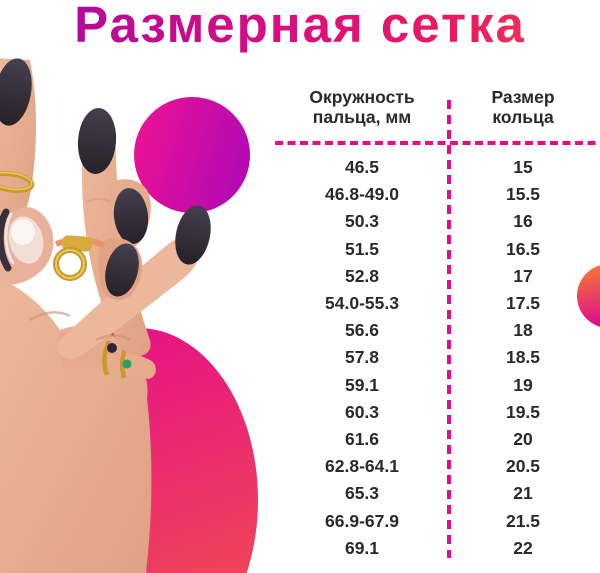 The width and height of the screenshot is (600, 573). Describe the element at coordinates (436, 303) in the screenshot. I see `table-row: 54.0-55.3 17.5` at that location.